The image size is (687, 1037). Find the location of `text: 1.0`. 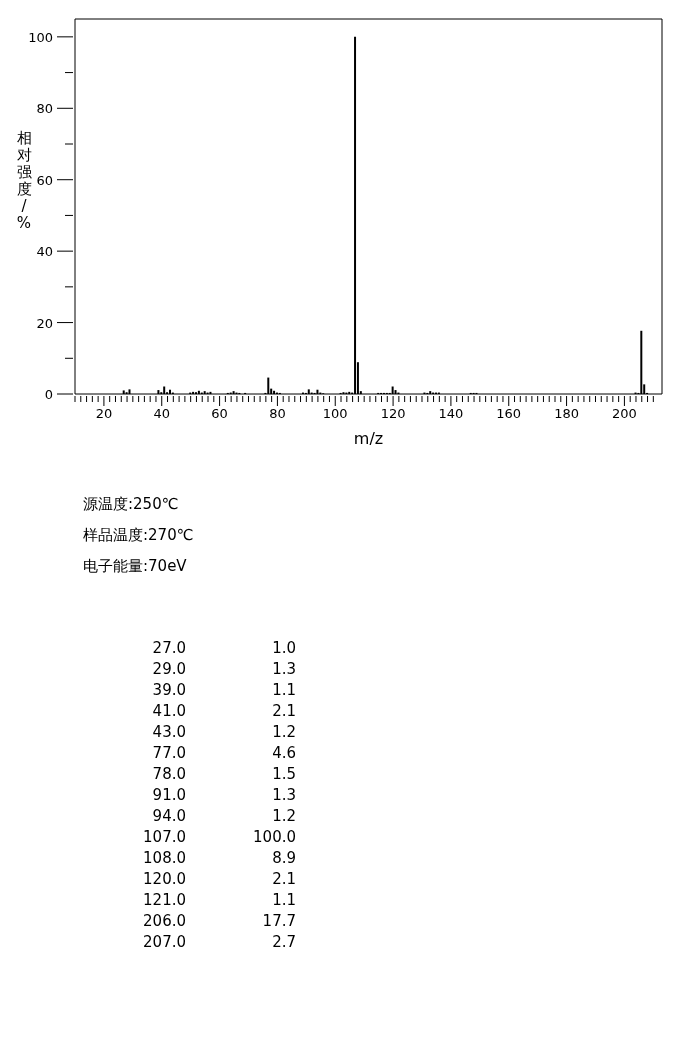

text: 1.0 is located at coordinates (283, 648).